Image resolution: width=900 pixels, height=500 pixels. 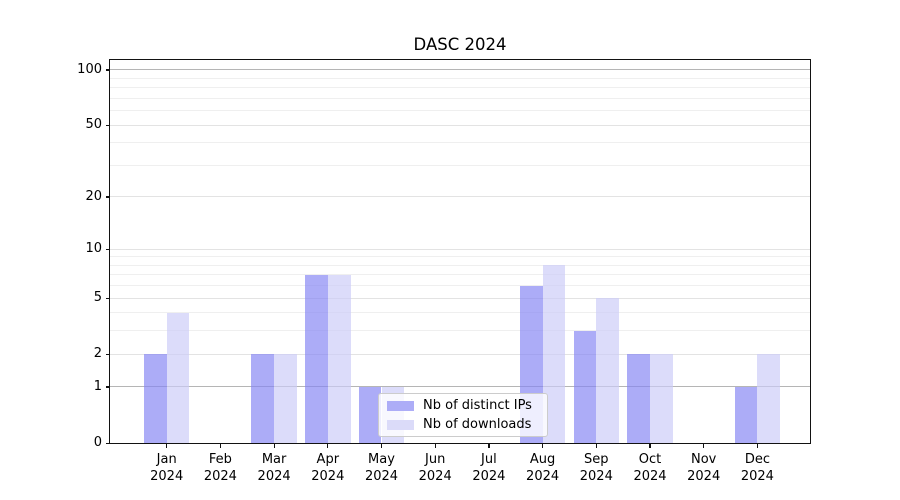 I want to click on bar-distinct-ips-dec, so click(x=746, y=414).